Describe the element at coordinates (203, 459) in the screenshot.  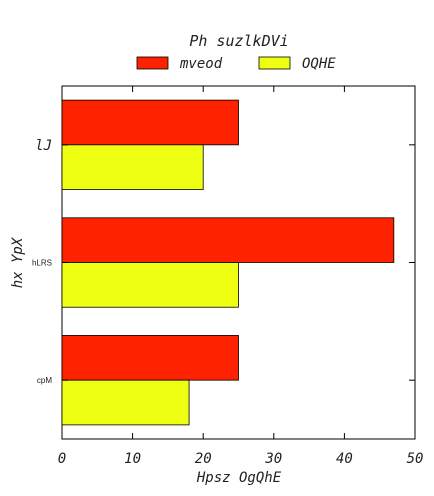
I see `x-tick-label: 20` at that location.